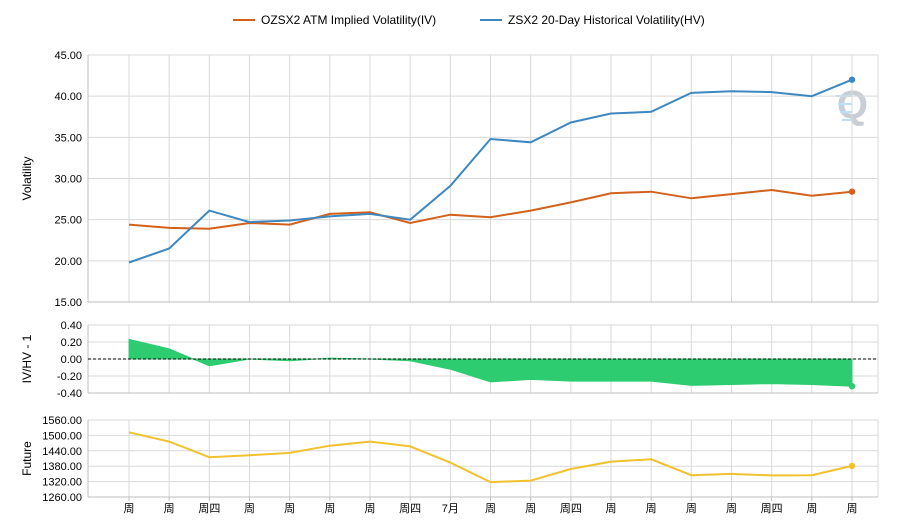 The image size is (898, 520). What do you see at coordinates (62, 498) in the screenshot?
I see `y-tick-label: 1260.00` at bounding box center [62, 498].